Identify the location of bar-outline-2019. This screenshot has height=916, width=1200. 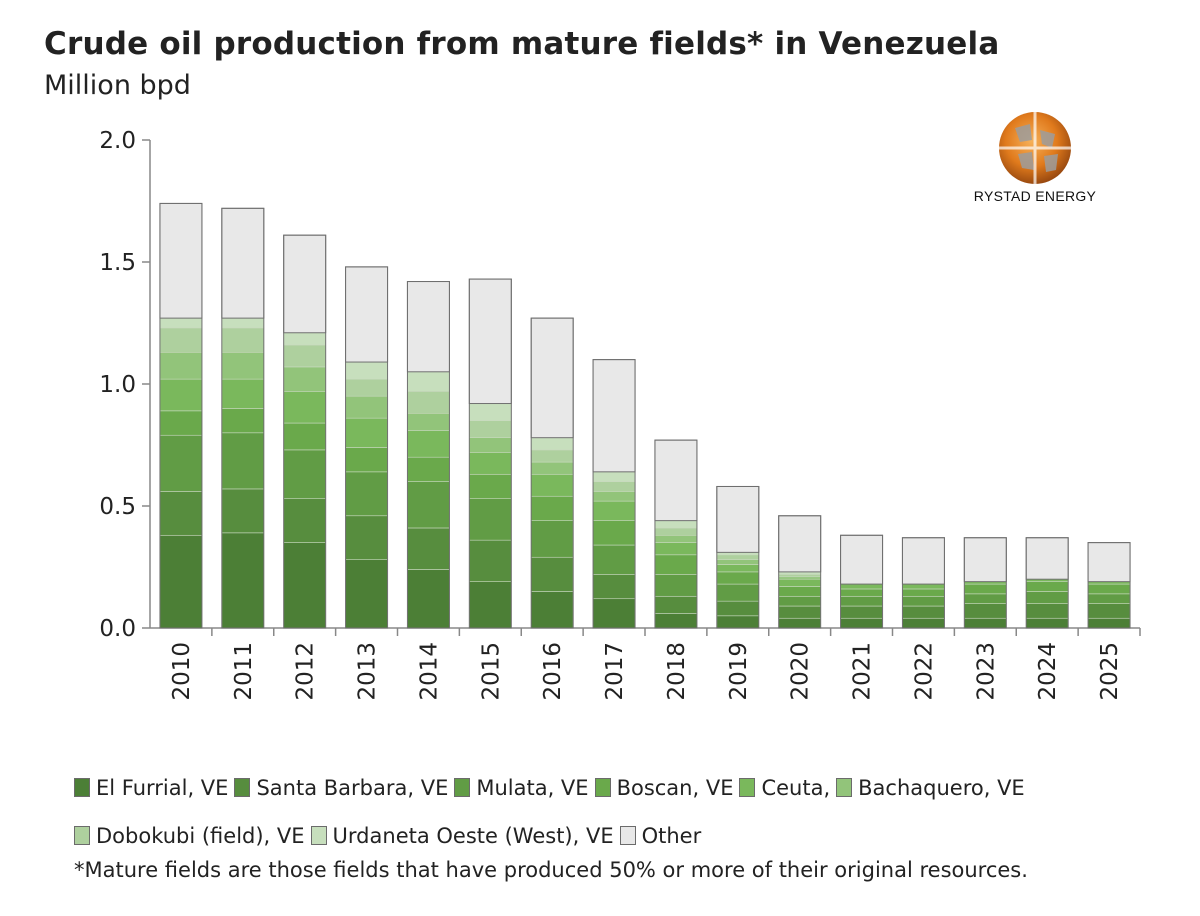
(738, 557).